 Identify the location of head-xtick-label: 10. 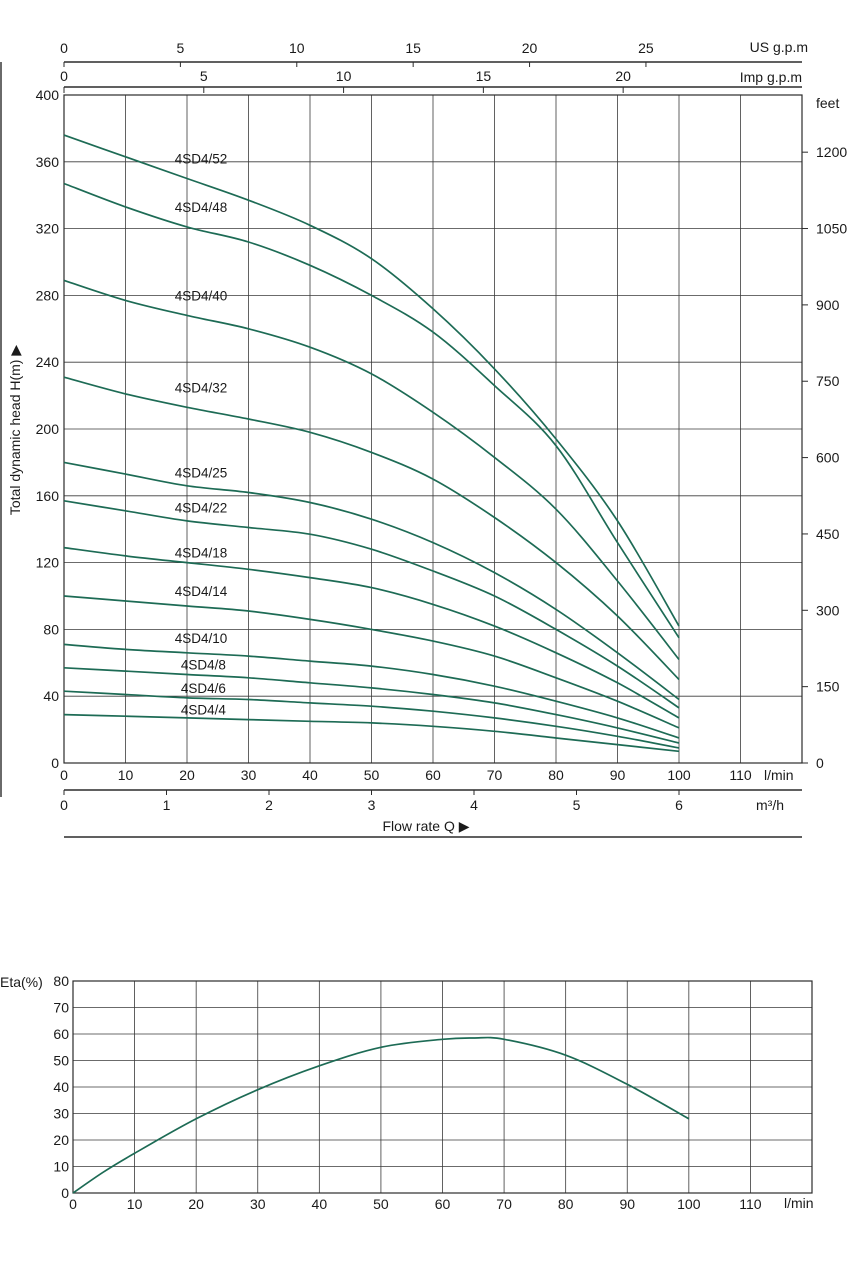
(126, 775).